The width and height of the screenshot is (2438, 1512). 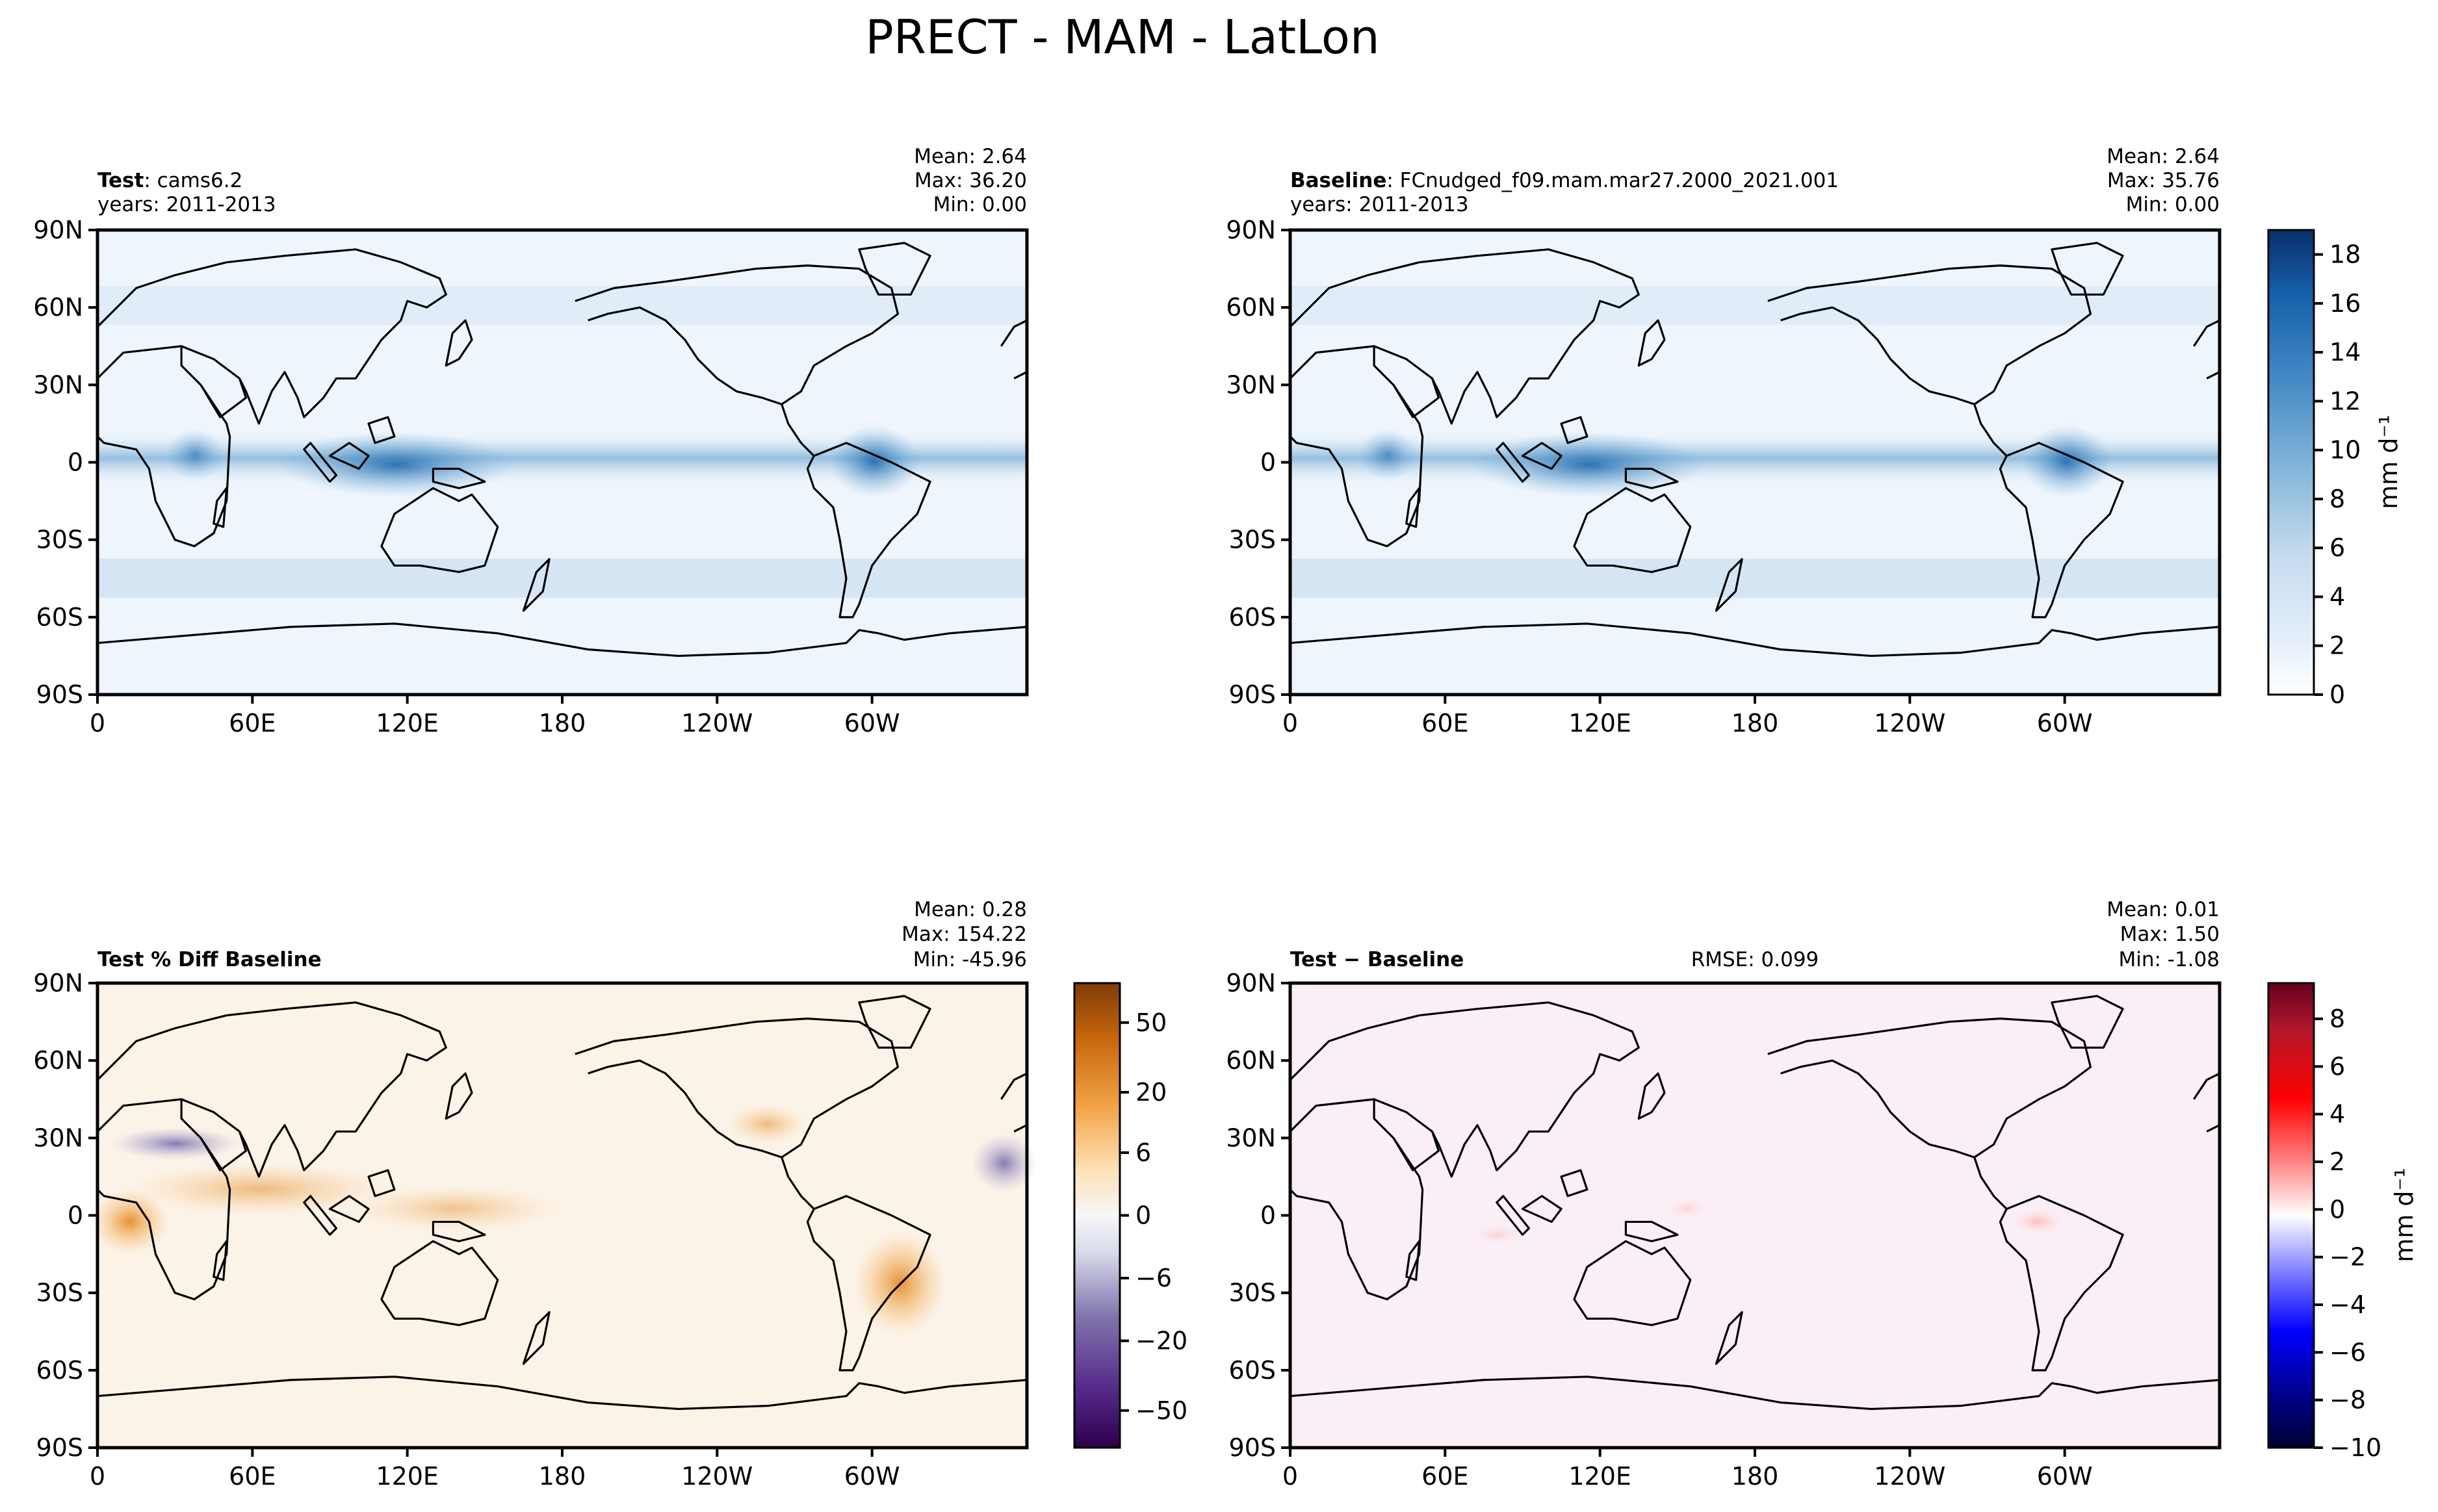 I want to click on figure-title: PRECT - MAM - LatLon, so click(x=1122, y=37).